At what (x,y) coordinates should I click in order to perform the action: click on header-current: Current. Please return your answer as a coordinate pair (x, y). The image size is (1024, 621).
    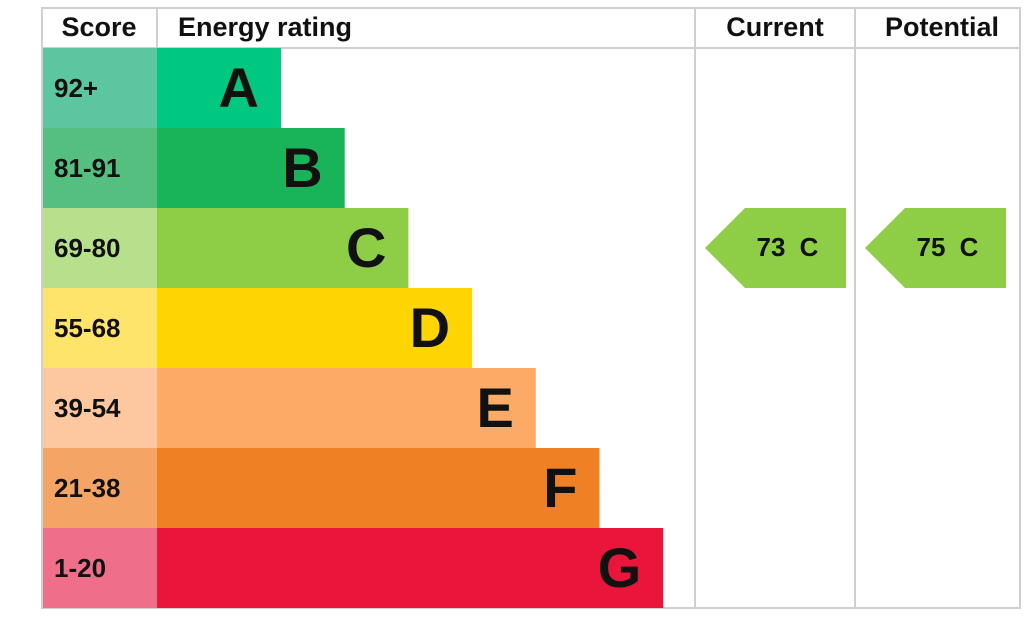
    Looking at the image, I should click on (775, 27).